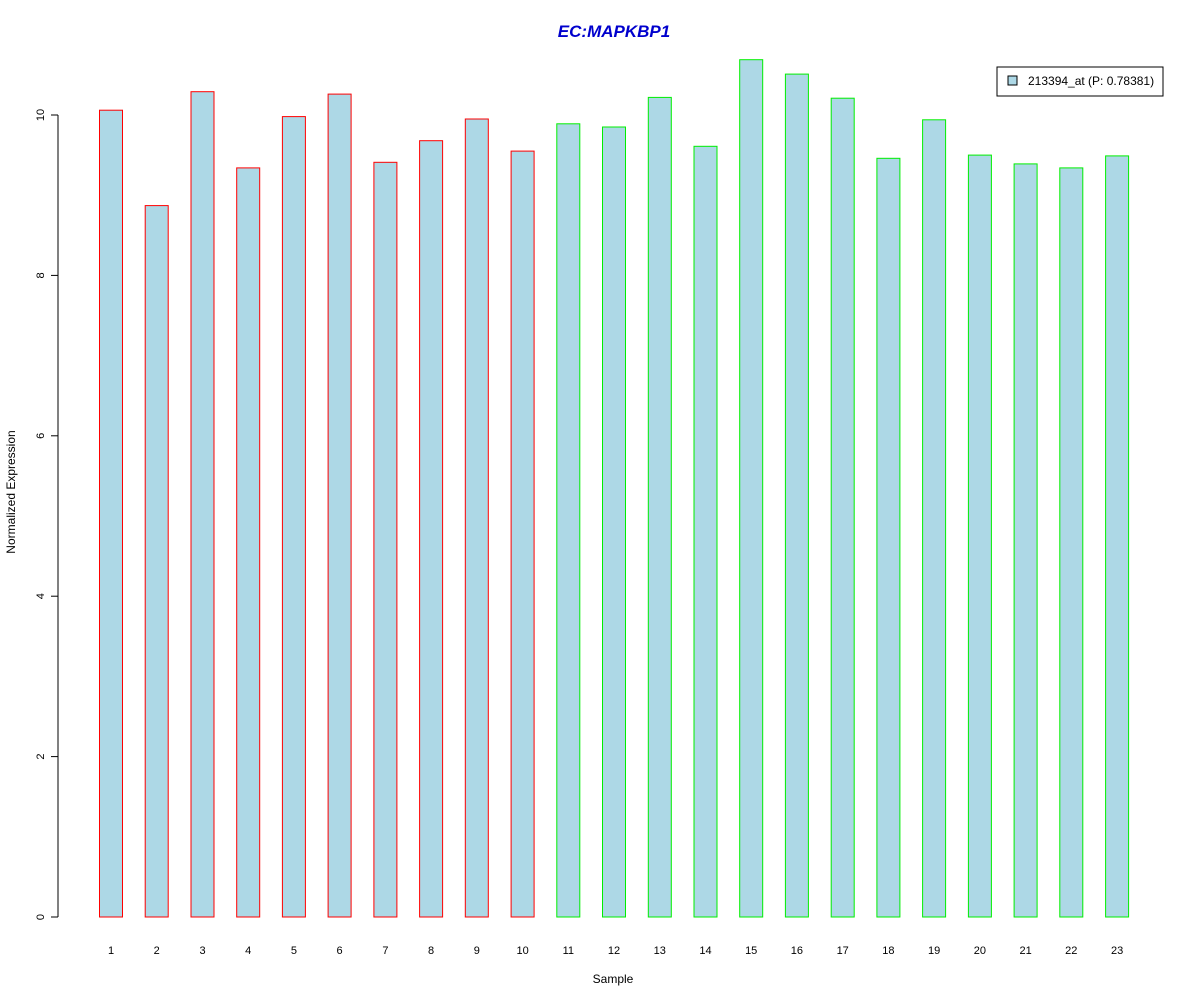 The width and height of the screenshot is (1200, 1000). What do you see at coordinates (1117, 951) in the screenshot?
I see `x-tick-label: 23` at bounding box center [1117, 951].